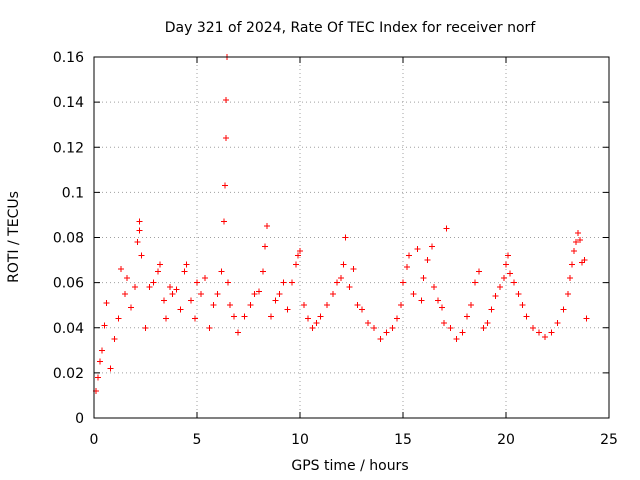 The image size is (640, 480). Describe the element at coordinates (68, 103) in the screenshot. I see `y-tick-label: 0.14` at that location.